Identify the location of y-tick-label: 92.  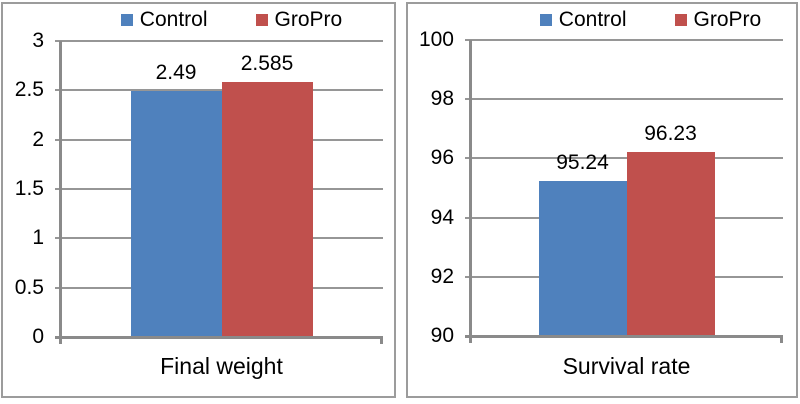
(442, 276).